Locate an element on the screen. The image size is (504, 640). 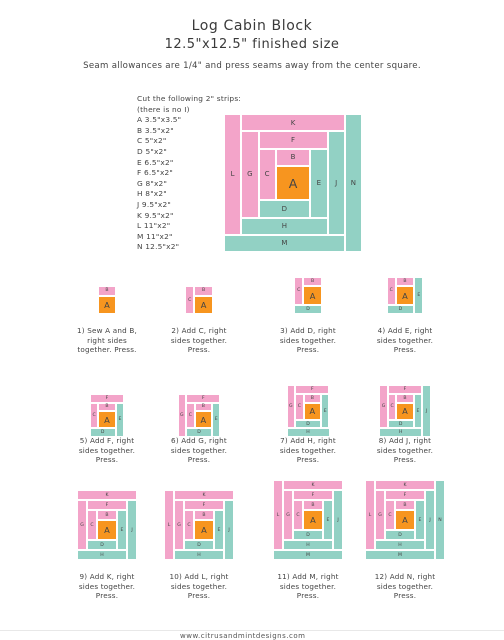
step-caption: 4) Add E, right sides together. Press. is located at coordinates (405, 340).